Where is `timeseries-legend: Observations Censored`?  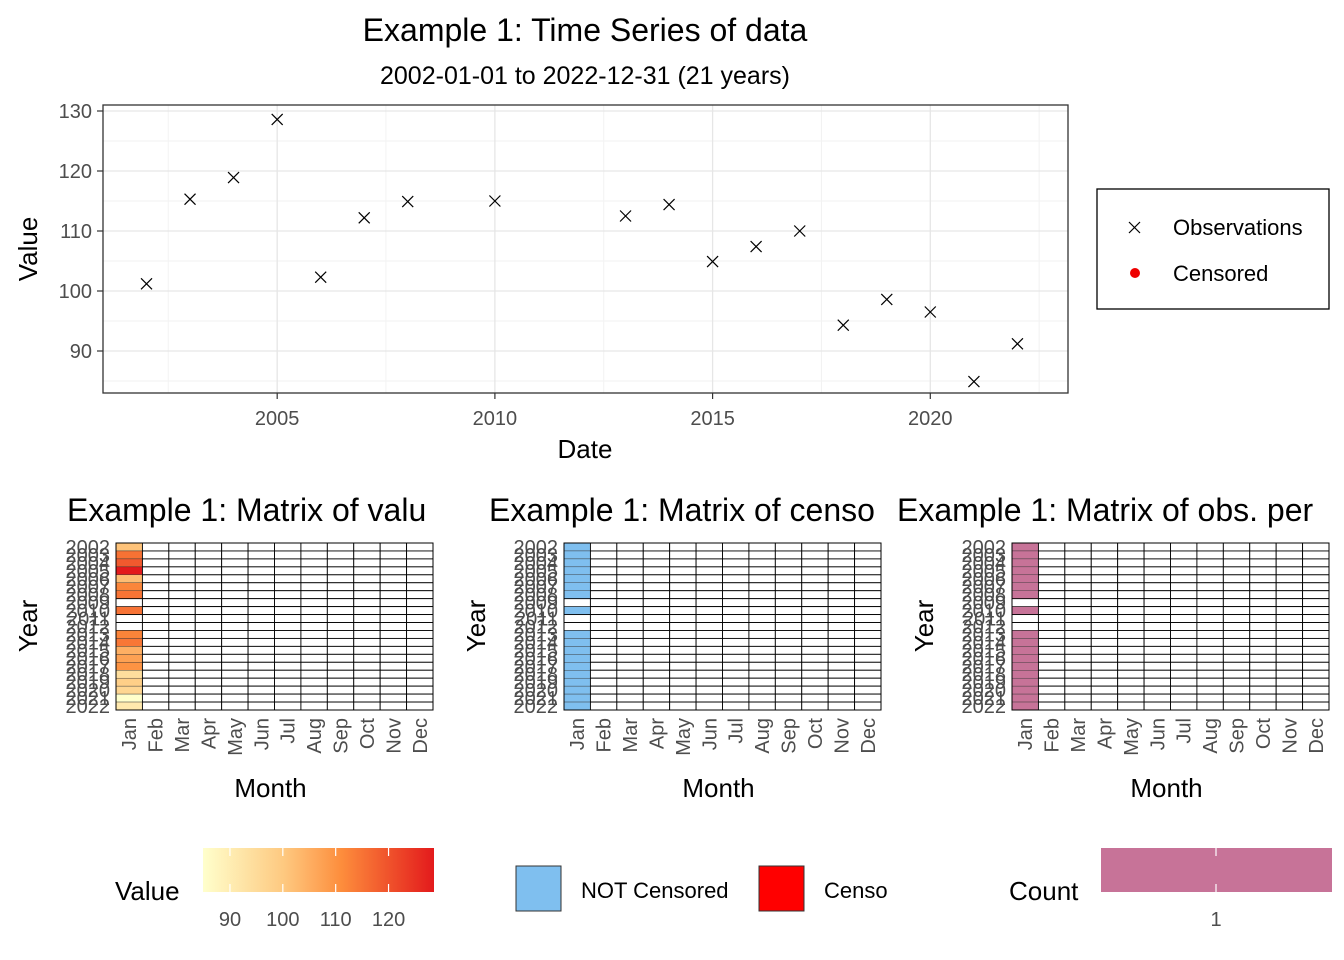
timeseries-legend: Observations Censored is located at coordinates (1213, 249).